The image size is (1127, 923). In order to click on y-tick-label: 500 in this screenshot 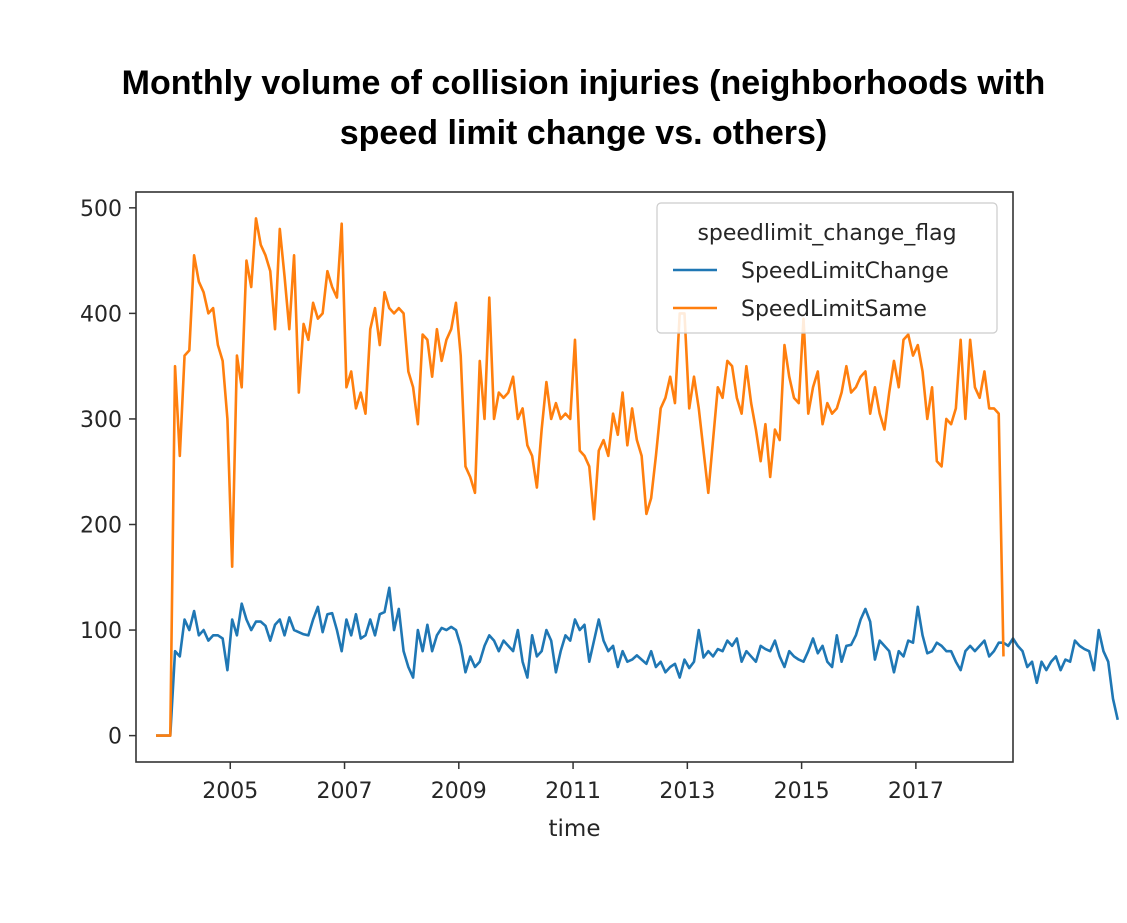, I will do `click(101, 209)`.